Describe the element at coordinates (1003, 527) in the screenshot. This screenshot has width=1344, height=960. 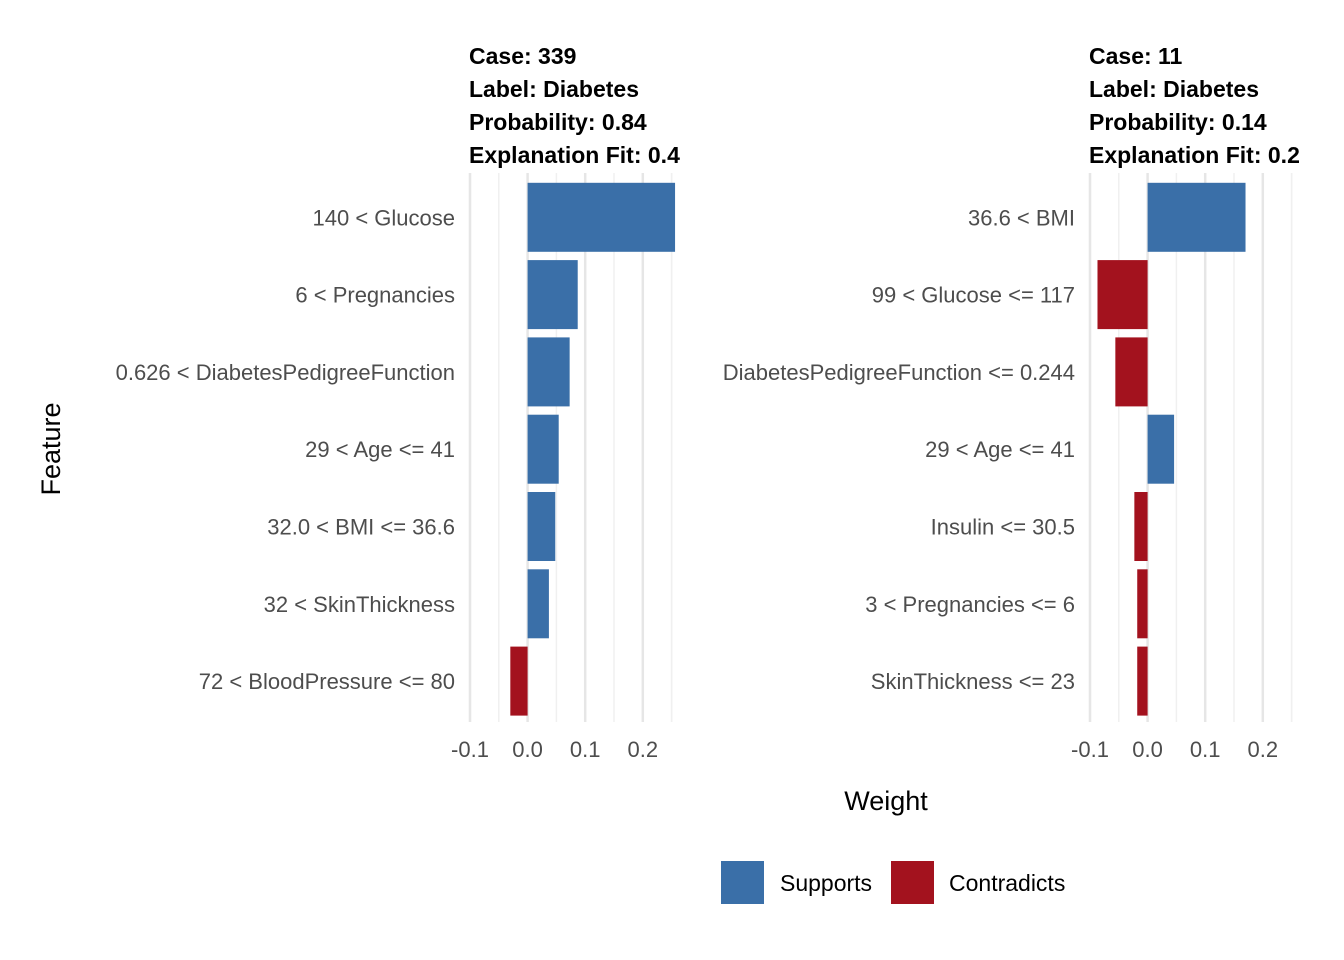
I see `feature-label: Insulin <= 30.5` at that location.